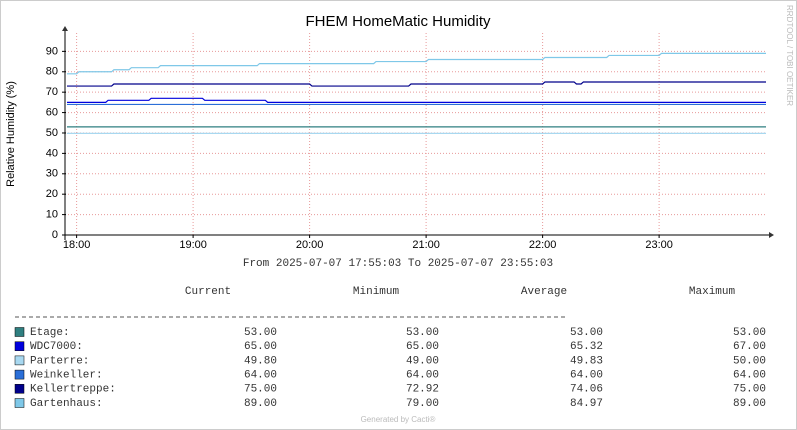 This screenshot has width=797, height=430. What do you see at coordinates (586, 347) in the screenshot?
I see `legend-value: 65.32` at bounding box center [586, 347].